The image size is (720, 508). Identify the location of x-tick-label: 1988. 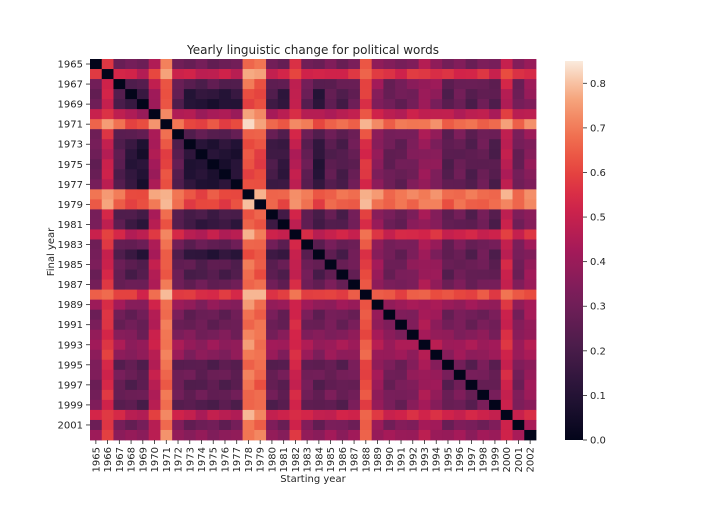
(366, 459).